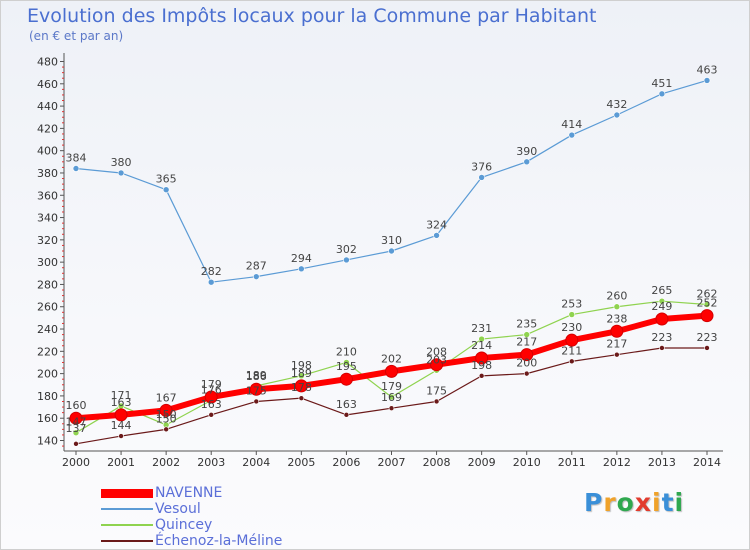 Image resolution: width=750 pixels, height=550 pixels. What do you see at coordinates (391, 358) in the screenshot?
I see `data-label: 202` at bounding box center [391, 358].